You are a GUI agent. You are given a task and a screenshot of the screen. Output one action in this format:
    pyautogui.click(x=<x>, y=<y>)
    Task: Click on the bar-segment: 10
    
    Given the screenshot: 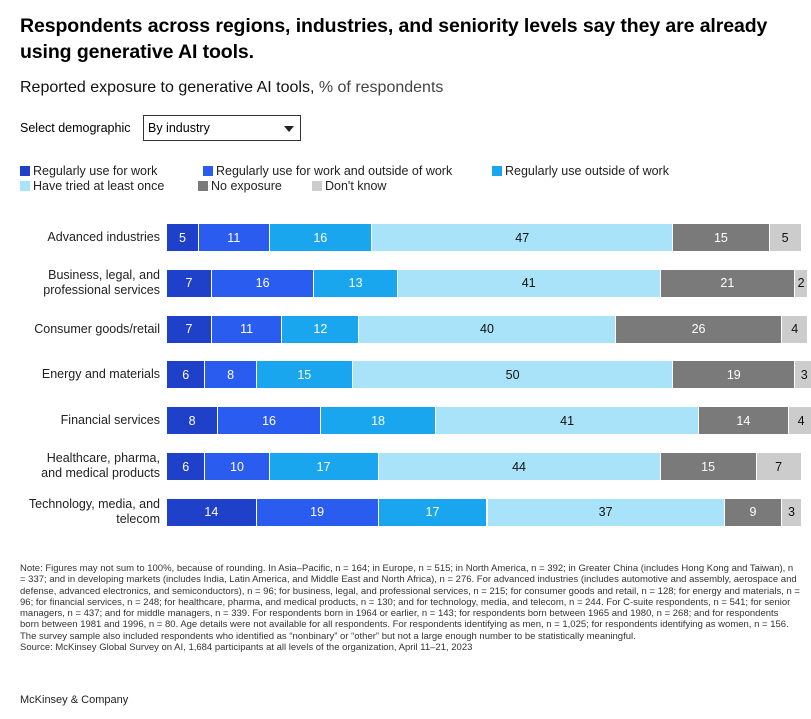 What is the action you would take?
    pyautogui.click(x=237, y=466)
    